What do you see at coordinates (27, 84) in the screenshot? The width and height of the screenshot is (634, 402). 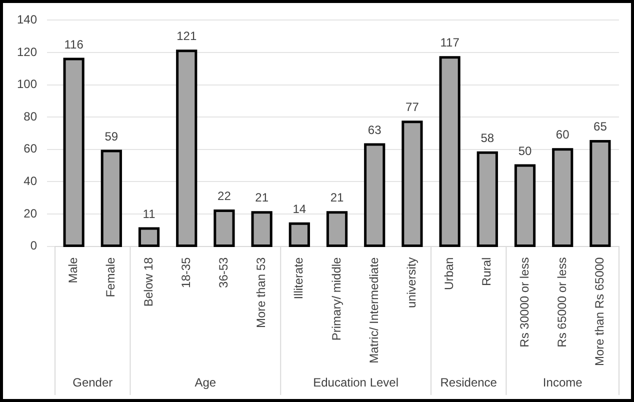 I see `y-tick-label: 100` at bounding box center [27, 84].